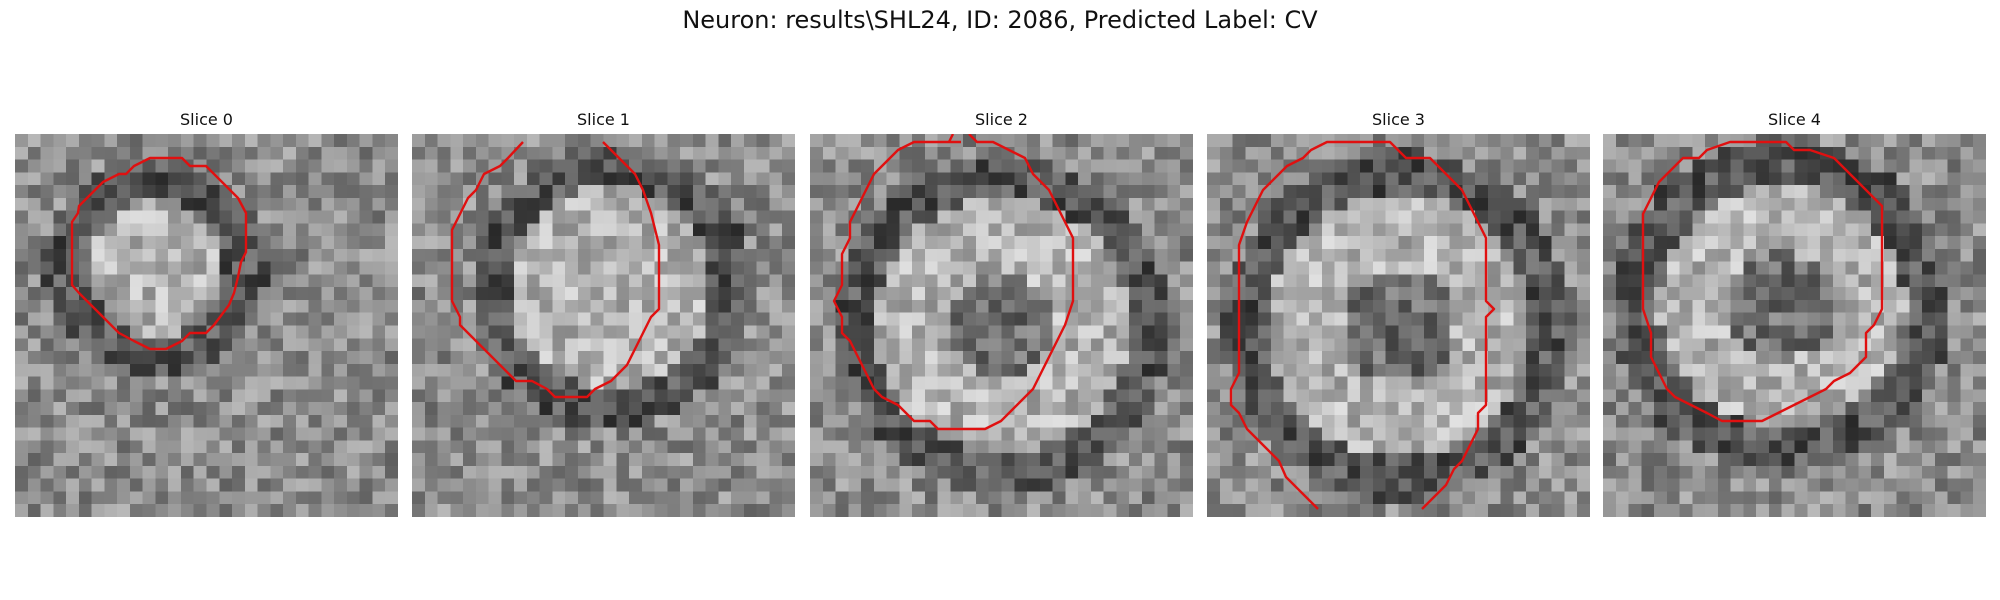 This screenshot has width=2000, height=600. Describe the element at coordinates (951, 138) in the screenshot. I see `contour-stub` at that location.